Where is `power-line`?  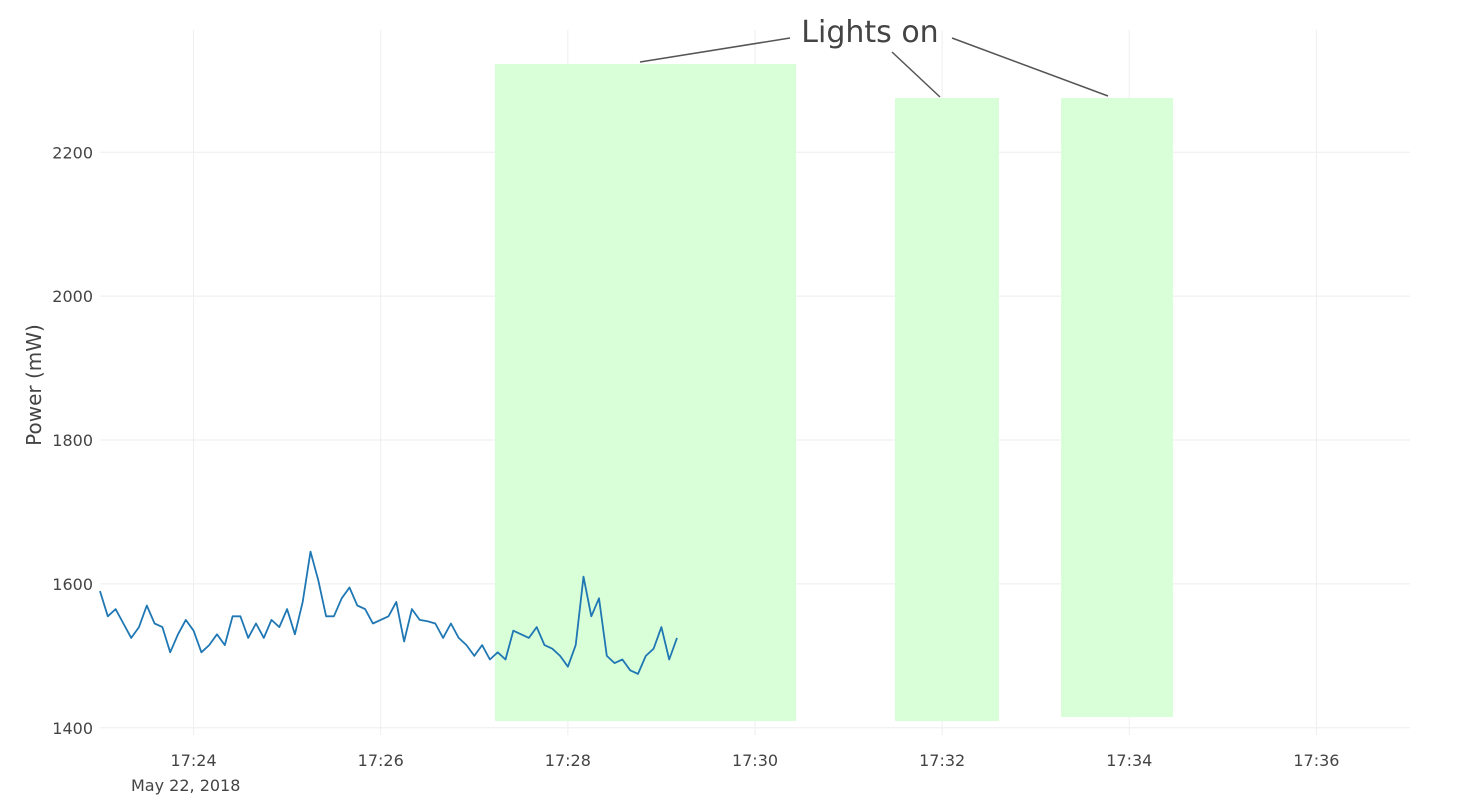
power-line is located at coordinates (388, 612).